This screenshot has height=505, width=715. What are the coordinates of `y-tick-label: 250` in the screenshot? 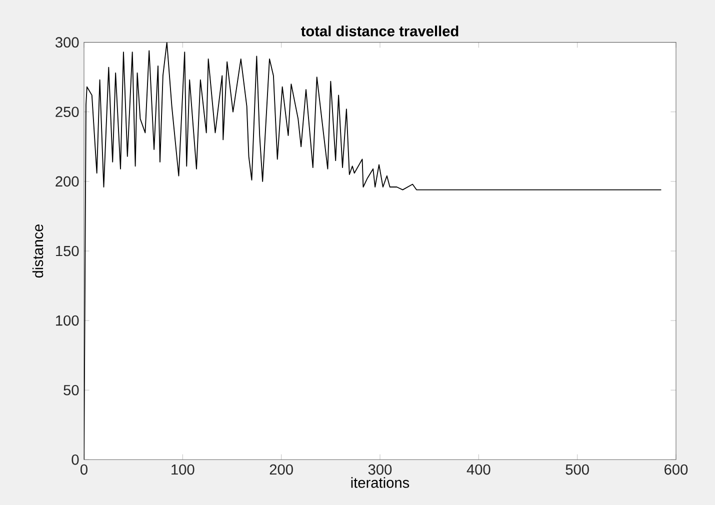 It's located at (67, 112).